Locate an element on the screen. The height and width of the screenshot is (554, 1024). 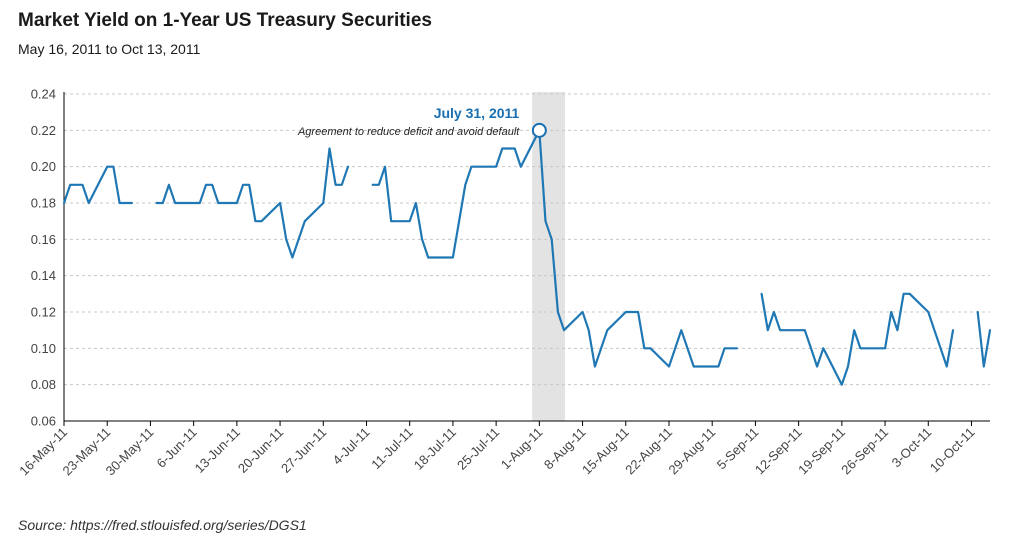
x-tick-label: 26-Sep-11 is located at coordinates (864, 451).